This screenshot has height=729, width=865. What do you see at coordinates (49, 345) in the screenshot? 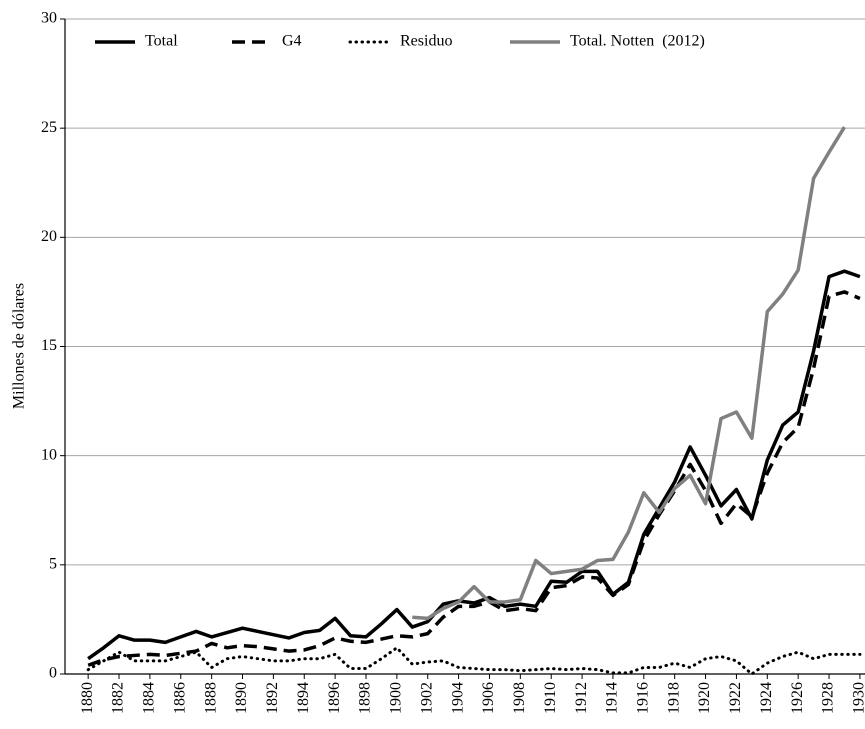
I see `y-tick-label: 15` at bounding box center [49, 345].